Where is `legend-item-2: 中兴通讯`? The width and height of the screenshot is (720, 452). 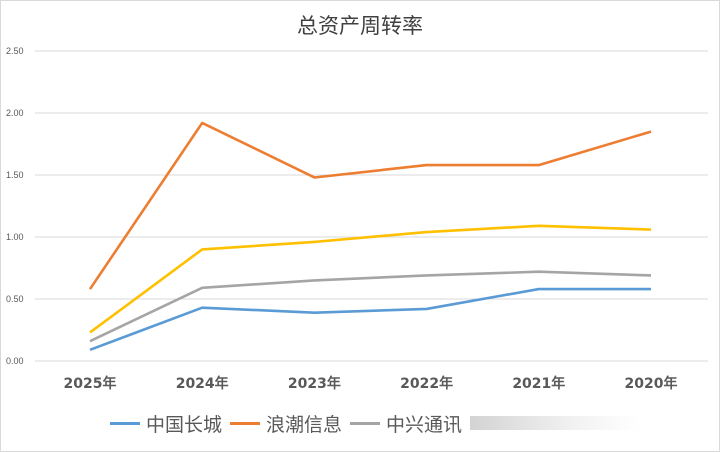 legend-item-2: 中兴通讯 is located at coordinates (406, 423).